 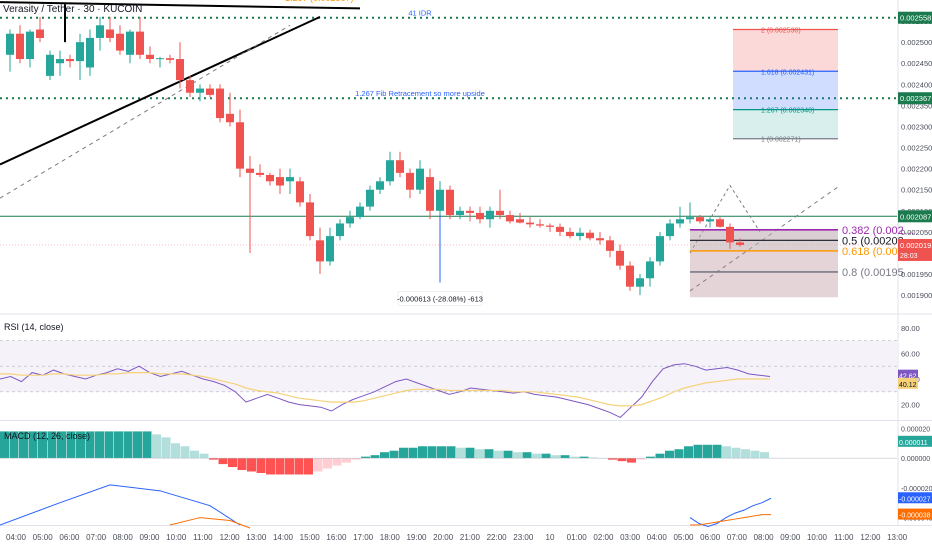 What do you see at coordinates (913, 443) in the screenshot?
I see `macd-hist-text: 0.000011` at bounding box center [913, 443].